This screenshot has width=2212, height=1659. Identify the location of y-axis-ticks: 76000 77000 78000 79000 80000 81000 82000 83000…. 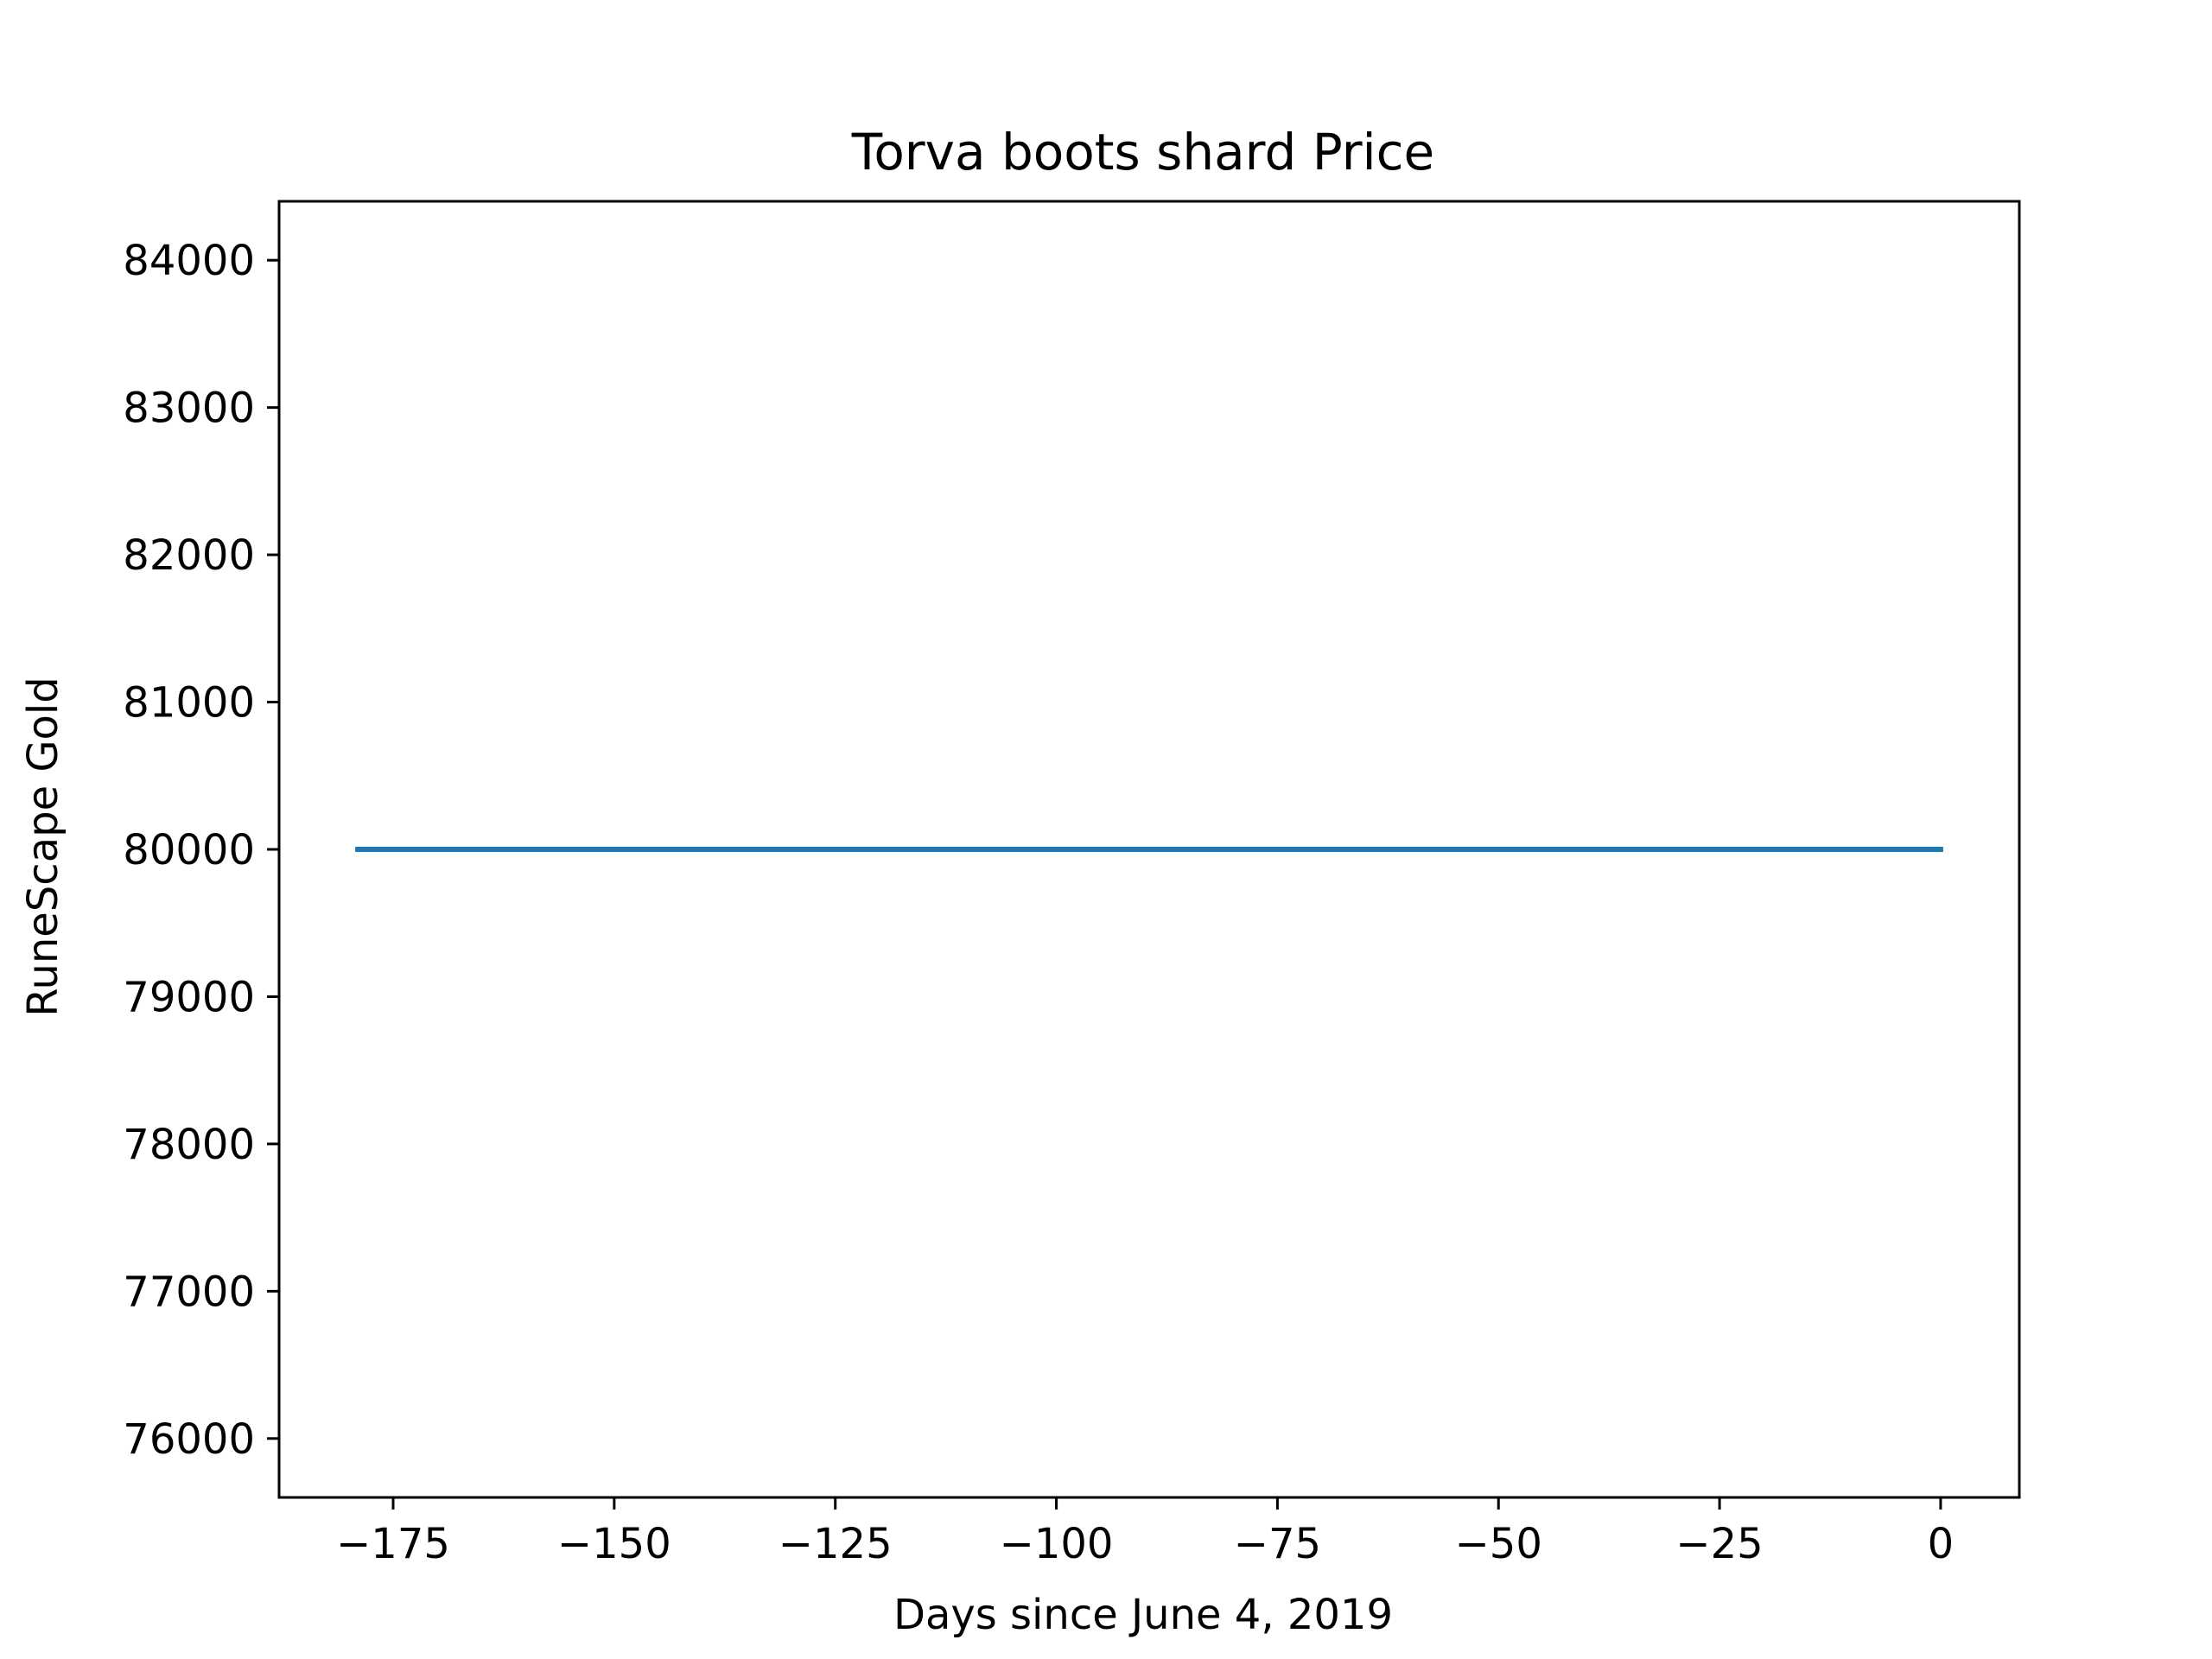
(201, 850).